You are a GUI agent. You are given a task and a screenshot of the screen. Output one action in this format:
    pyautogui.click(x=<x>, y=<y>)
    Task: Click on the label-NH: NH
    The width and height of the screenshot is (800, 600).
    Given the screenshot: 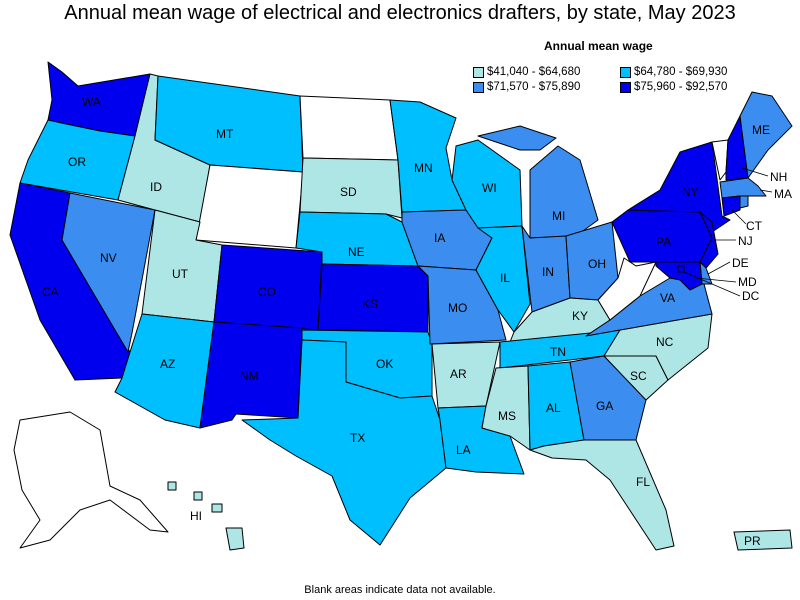 What is the action you would take?
    pyautogui.click(x=778, y=177)
    